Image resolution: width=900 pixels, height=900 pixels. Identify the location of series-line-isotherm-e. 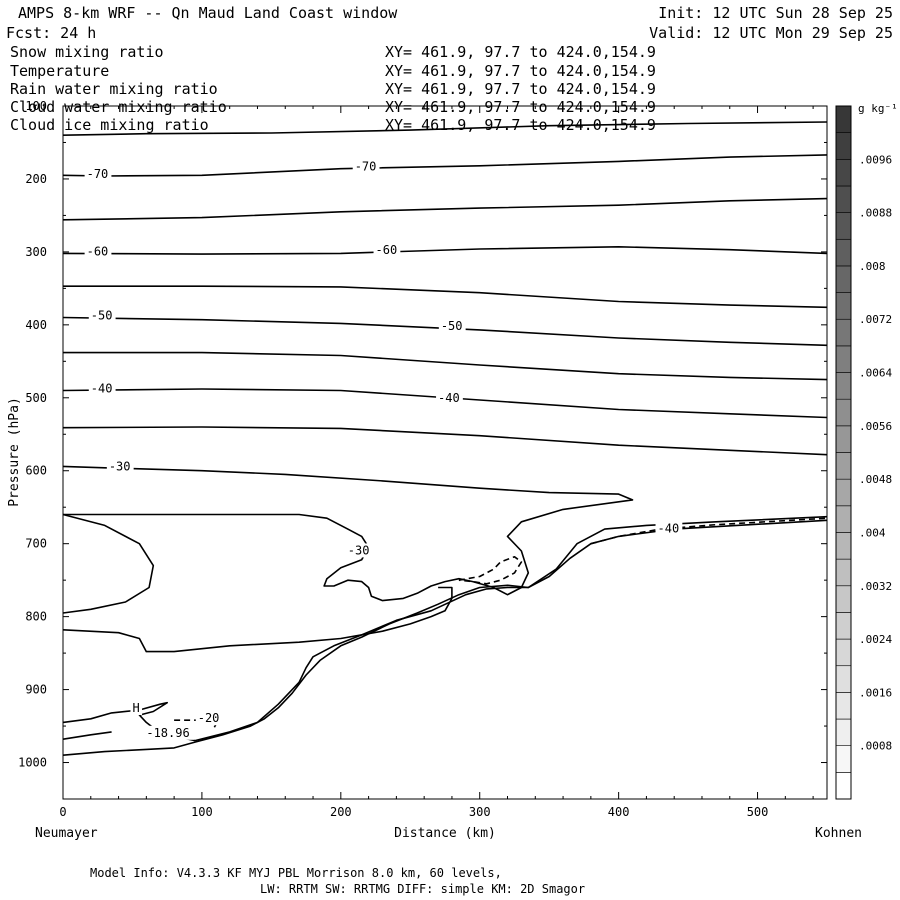
(445, 441).